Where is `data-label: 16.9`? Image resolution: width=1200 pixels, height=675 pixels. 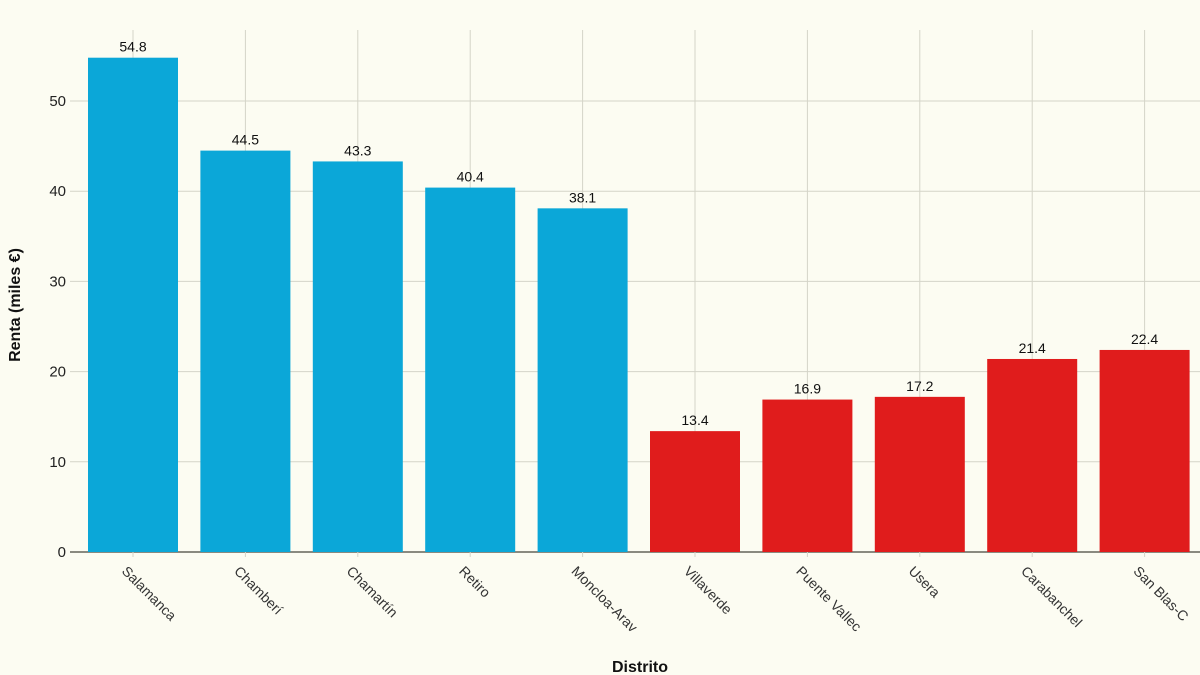 data-label: 16.9 is located at coordinates (807, 389).